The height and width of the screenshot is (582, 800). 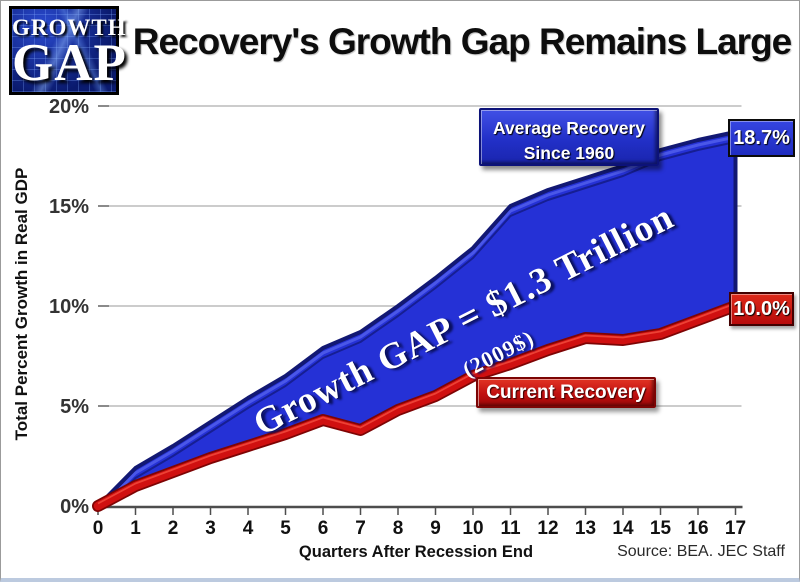 What do you see at coordinates (462, 41) in the screenshot?
I see `page-title: Recovery's Growth Gap Remains Large` at bounding box center [462, 41].